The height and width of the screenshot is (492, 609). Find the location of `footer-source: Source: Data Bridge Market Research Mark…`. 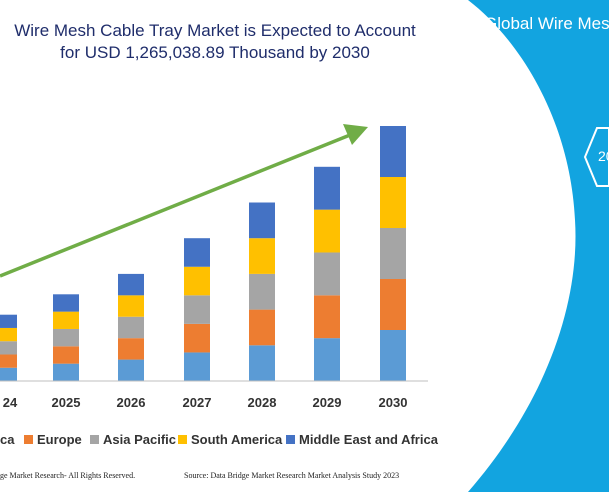

footer-source: Source: Data Bridge Market Research Mark… is located at coordinates (292, 475).